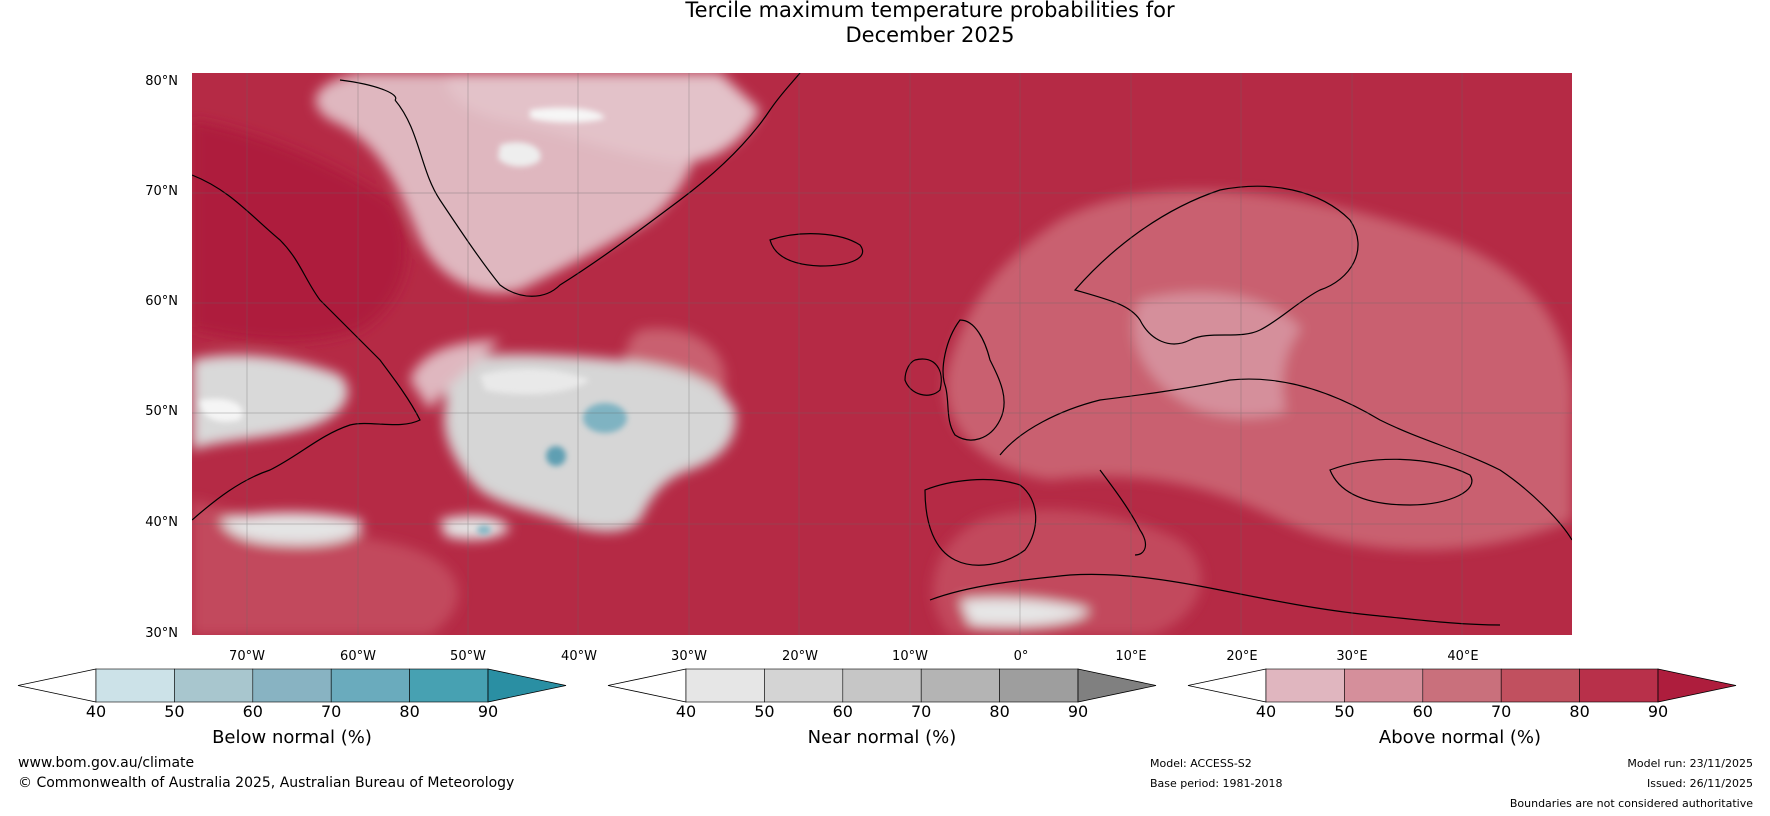 Image resolution: width=1770 pixels, height=816 pixels. Describe the element at coordinates (1460, 737) in the screenshot. I see `legend-title-above: Above normal (%)` at that location.